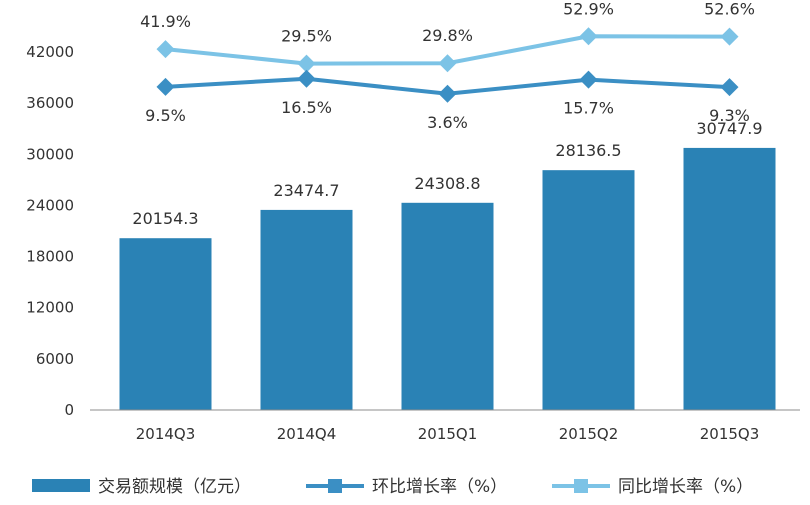 The image size is (810, 505). What do you see at coordinates (50, 257) in the screenshot?
I see `y-tick-label: 18000` at bounding box center [50, 257].